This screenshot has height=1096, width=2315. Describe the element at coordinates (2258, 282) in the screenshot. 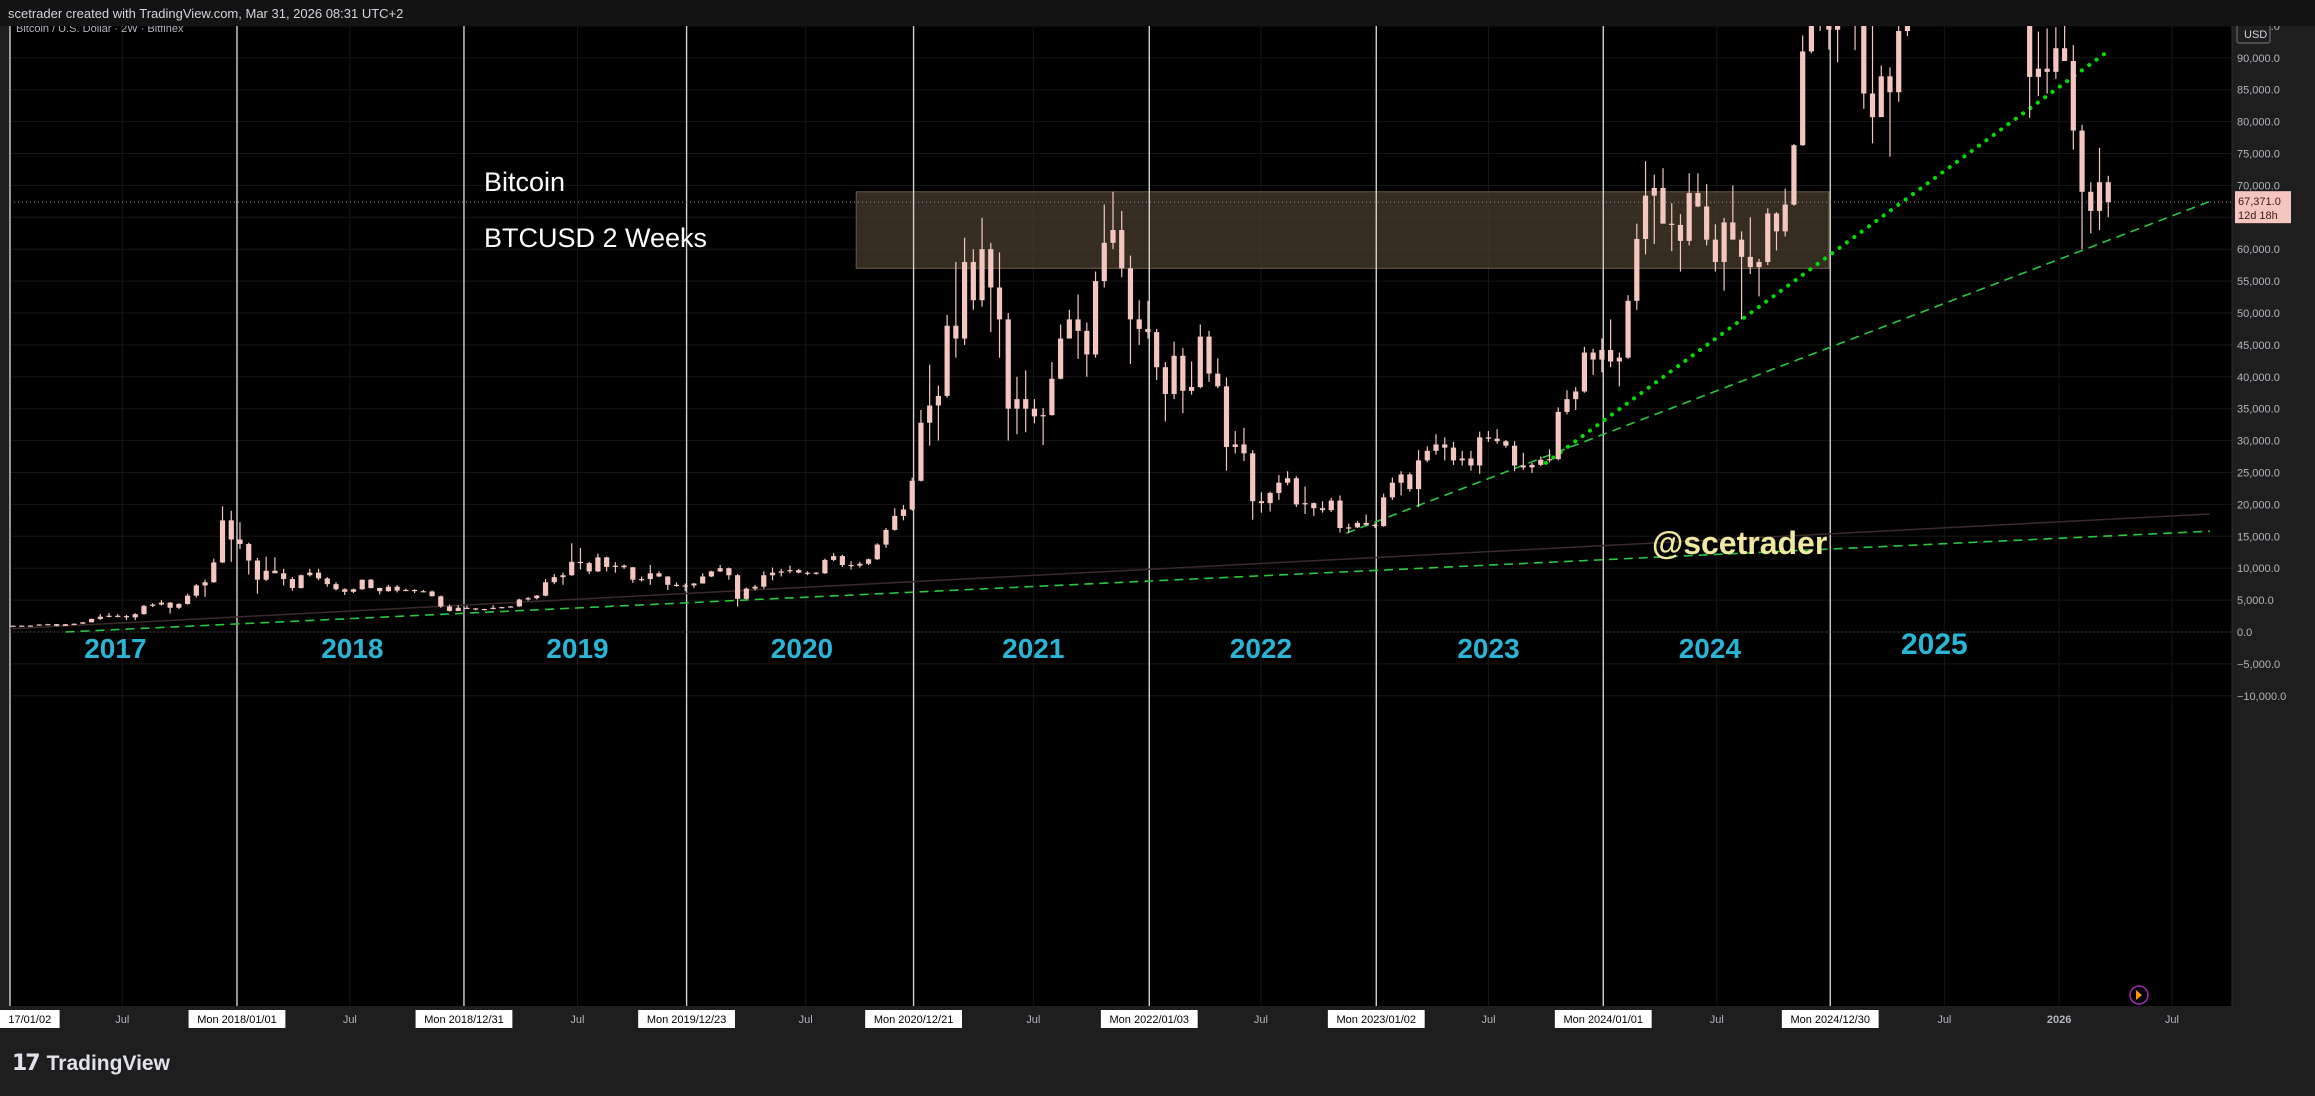

I see `y-axis-tick-label: 55,000.0` at that location.